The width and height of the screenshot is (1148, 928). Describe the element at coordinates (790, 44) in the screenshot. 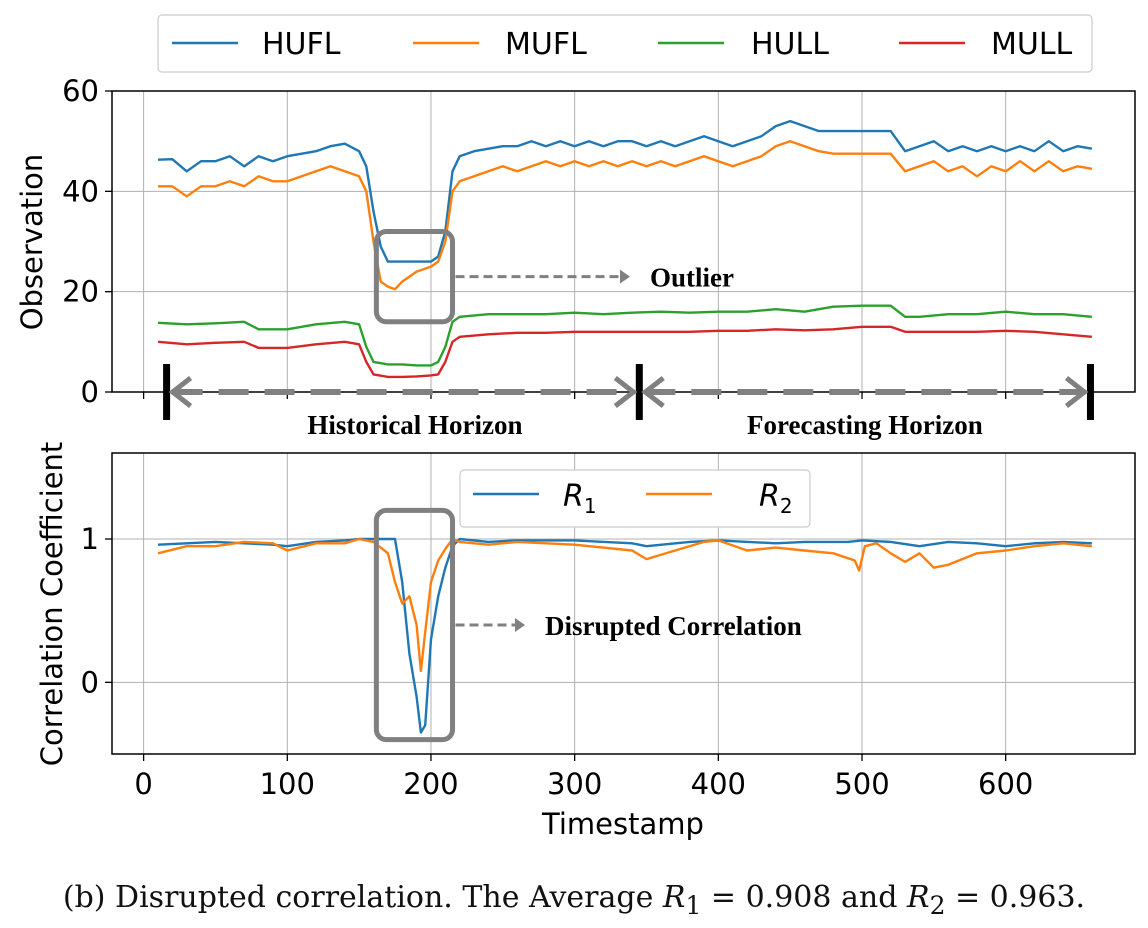

I see `legend-hull-label: HULL` at that location.